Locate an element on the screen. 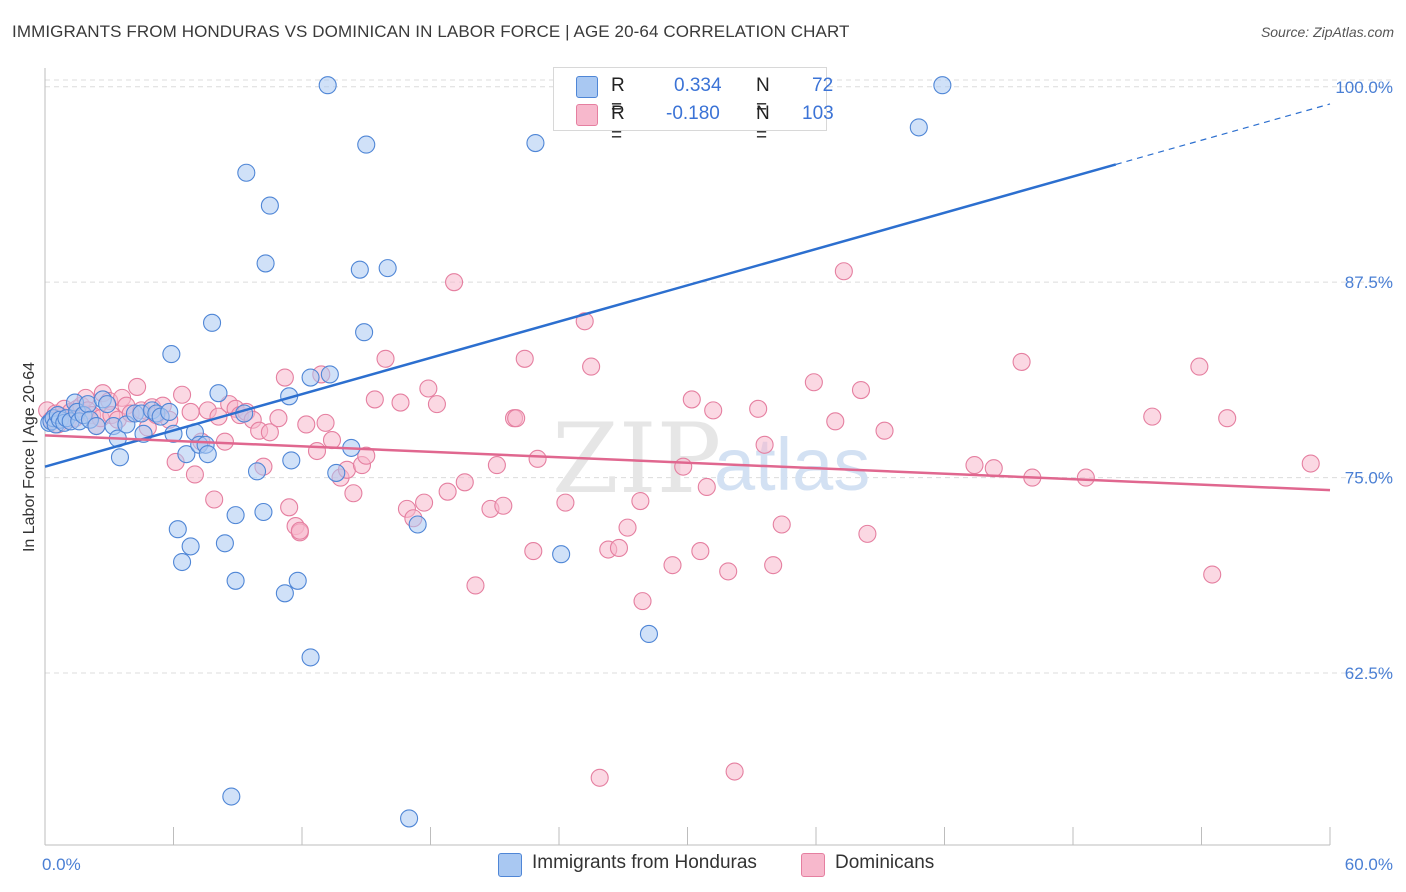 Image resolution: width=1406 pixels, height=892 pixels. y-axis-ticks: 100.0% 87.5% 75.0% 62.5% is located at coordinates (1364, 380).